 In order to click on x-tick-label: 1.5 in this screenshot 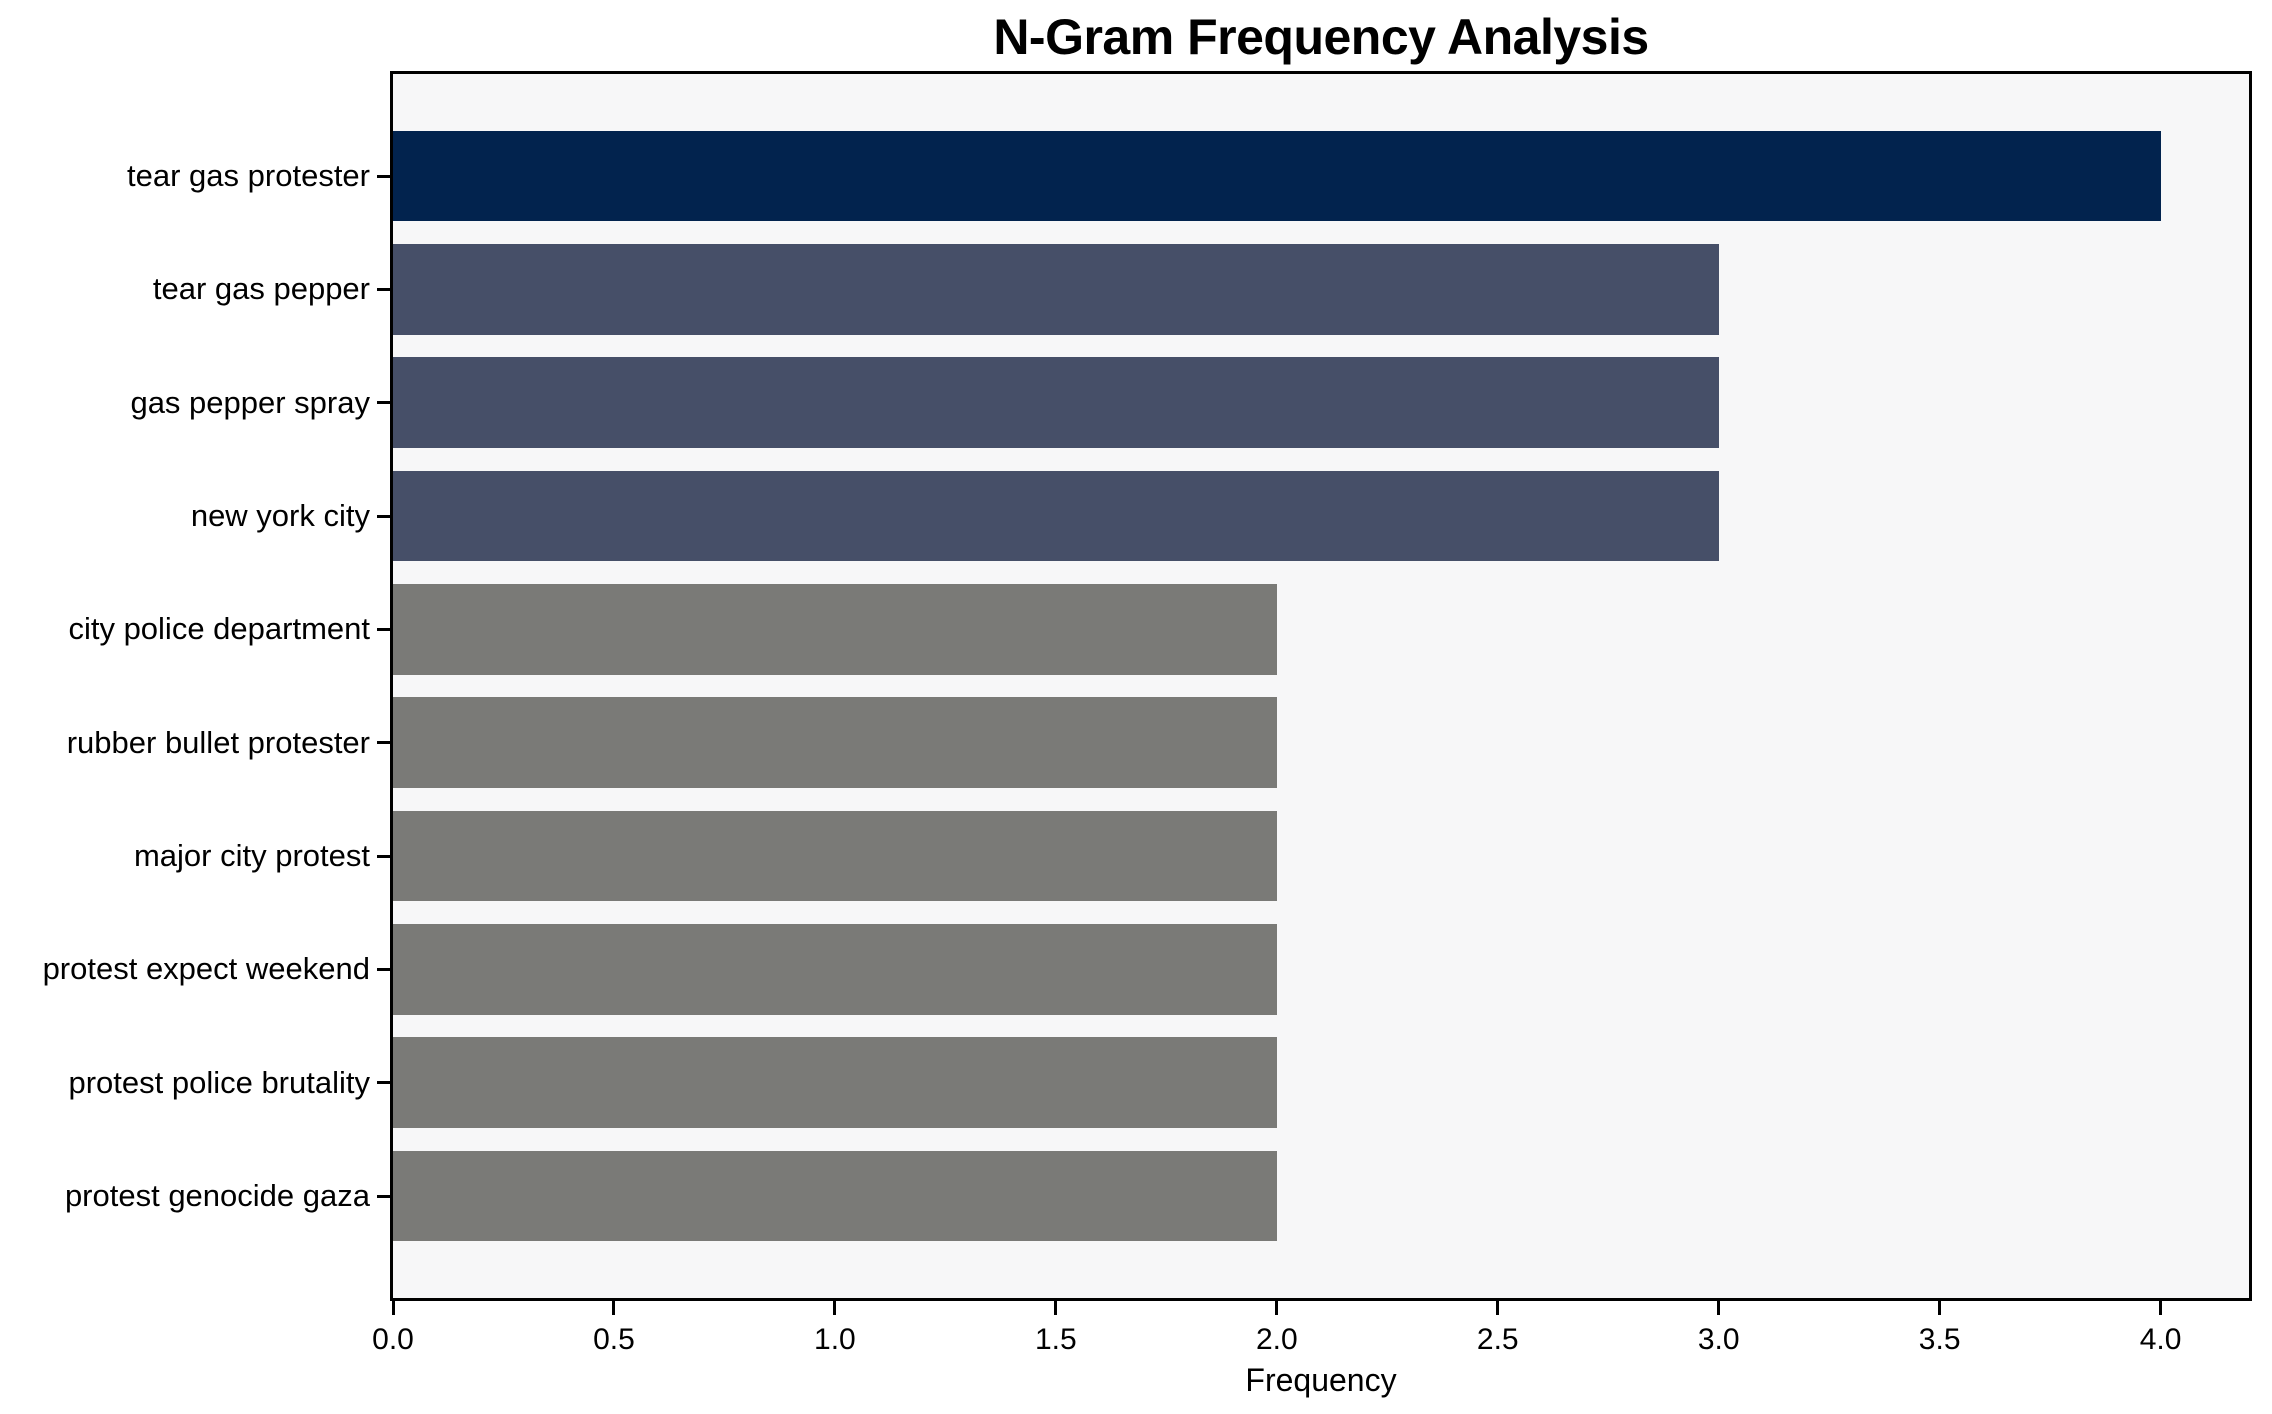, I will do `click(1055, 1339)`.